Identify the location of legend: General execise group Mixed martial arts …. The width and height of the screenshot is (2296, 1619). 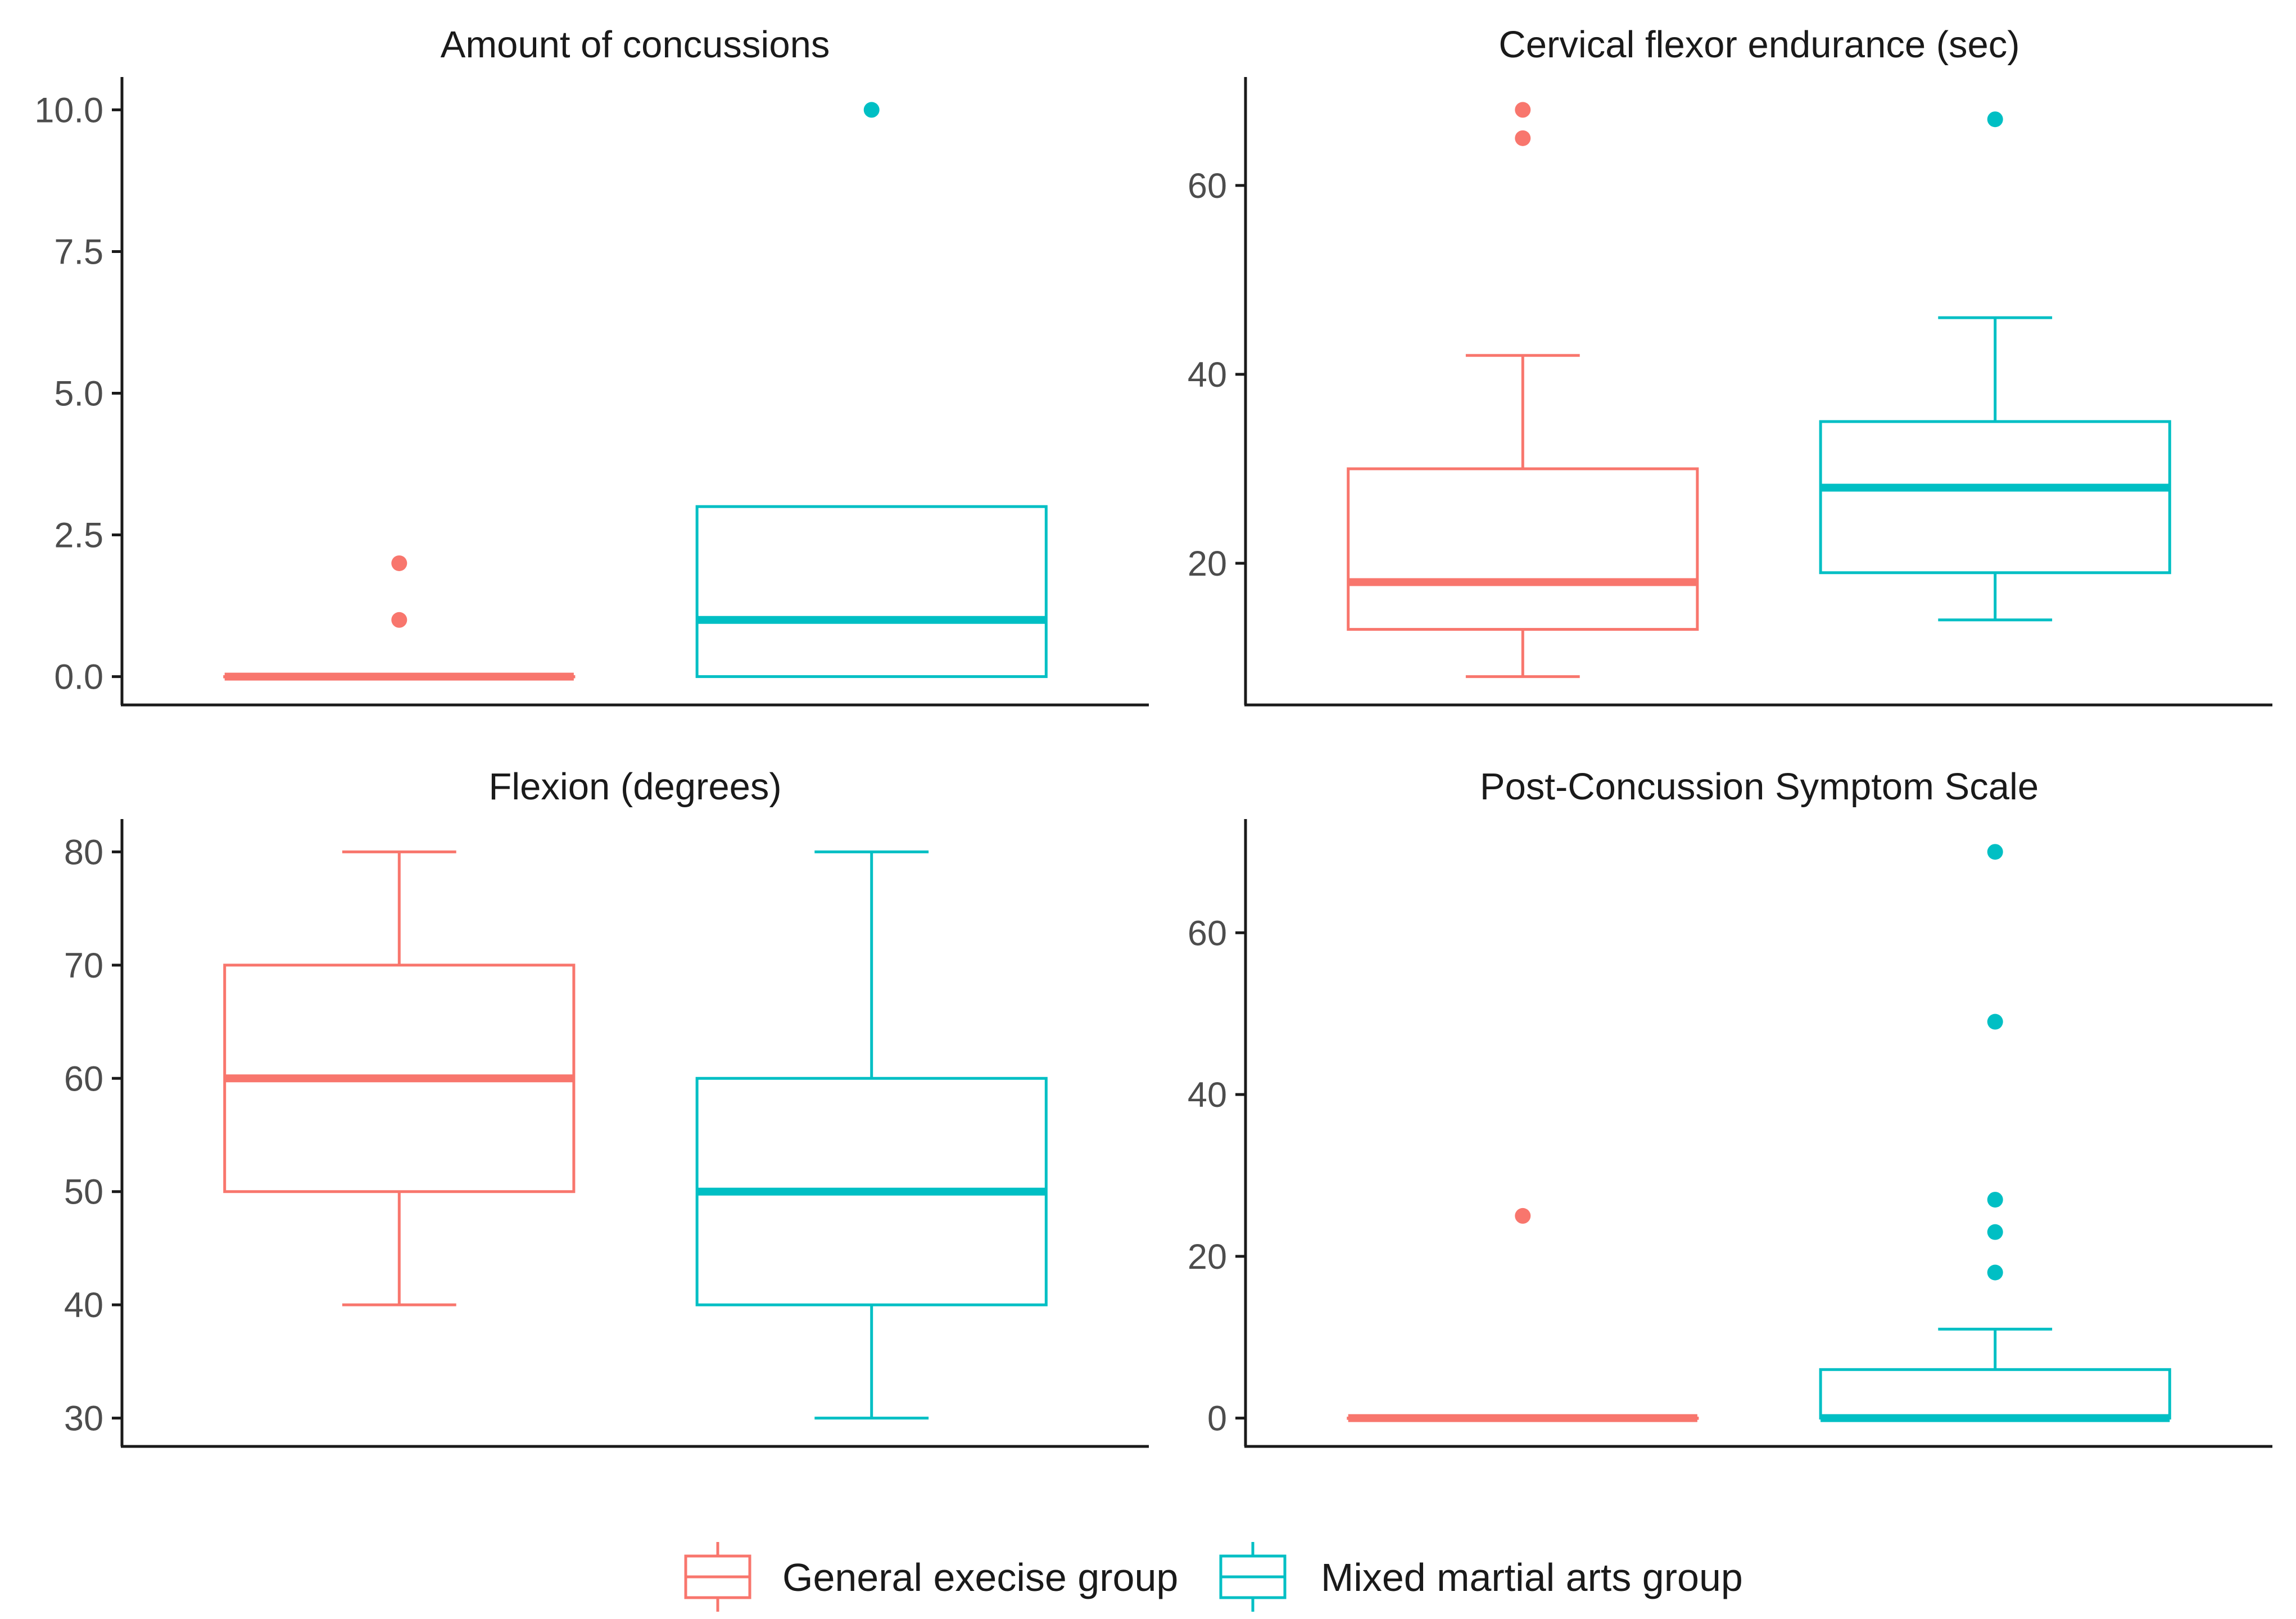
(1213, 1577).